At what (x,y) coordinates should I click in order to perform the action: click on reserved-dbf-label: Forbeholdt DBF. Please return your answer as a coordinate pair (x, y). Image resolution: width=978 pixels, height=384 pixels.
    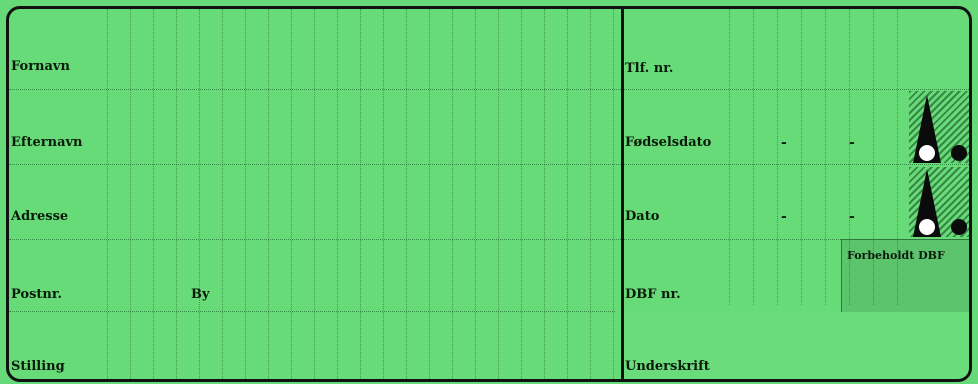
    Looking at the image, I should click on (896, 255).